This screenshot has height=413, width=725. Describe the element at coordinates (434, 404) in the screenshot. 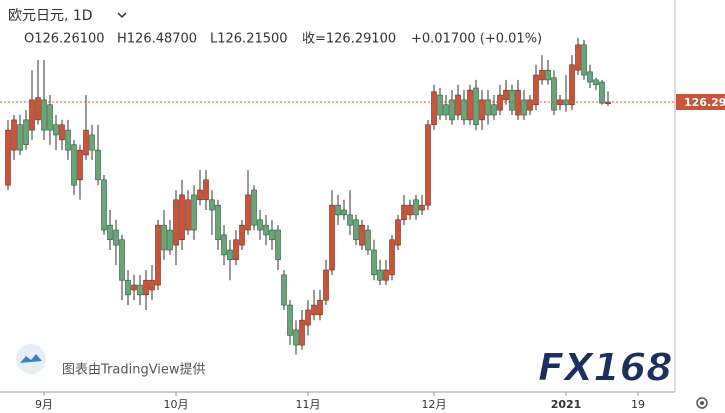

I see `x-tick-label: 12月` at that location.